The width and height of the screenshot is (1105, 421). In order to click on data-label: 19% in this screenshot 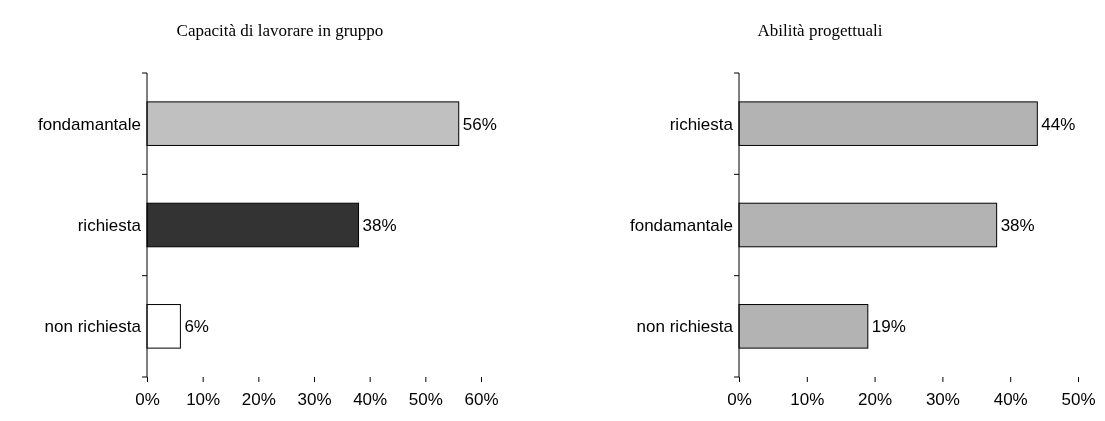, I will do `click(888, 327)`.